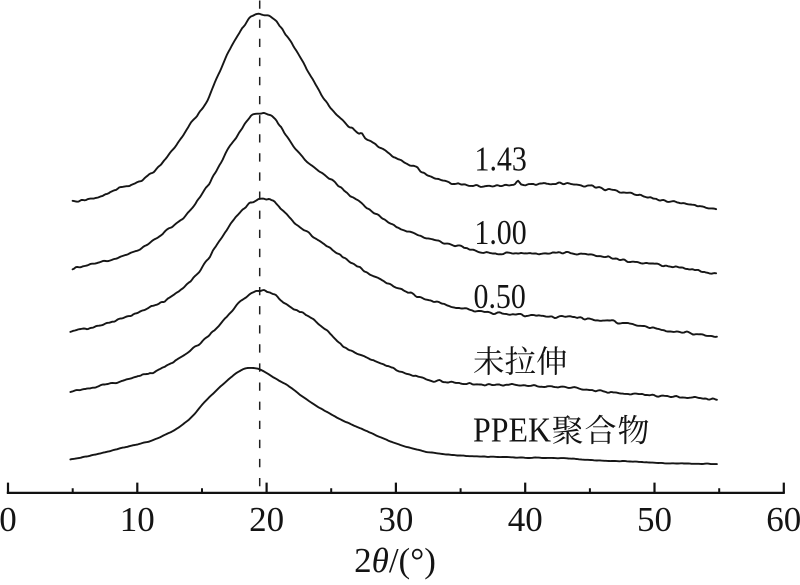 This screenshot has height=585, width=800. I want to click on svg-text: 0, so click(8, 519).